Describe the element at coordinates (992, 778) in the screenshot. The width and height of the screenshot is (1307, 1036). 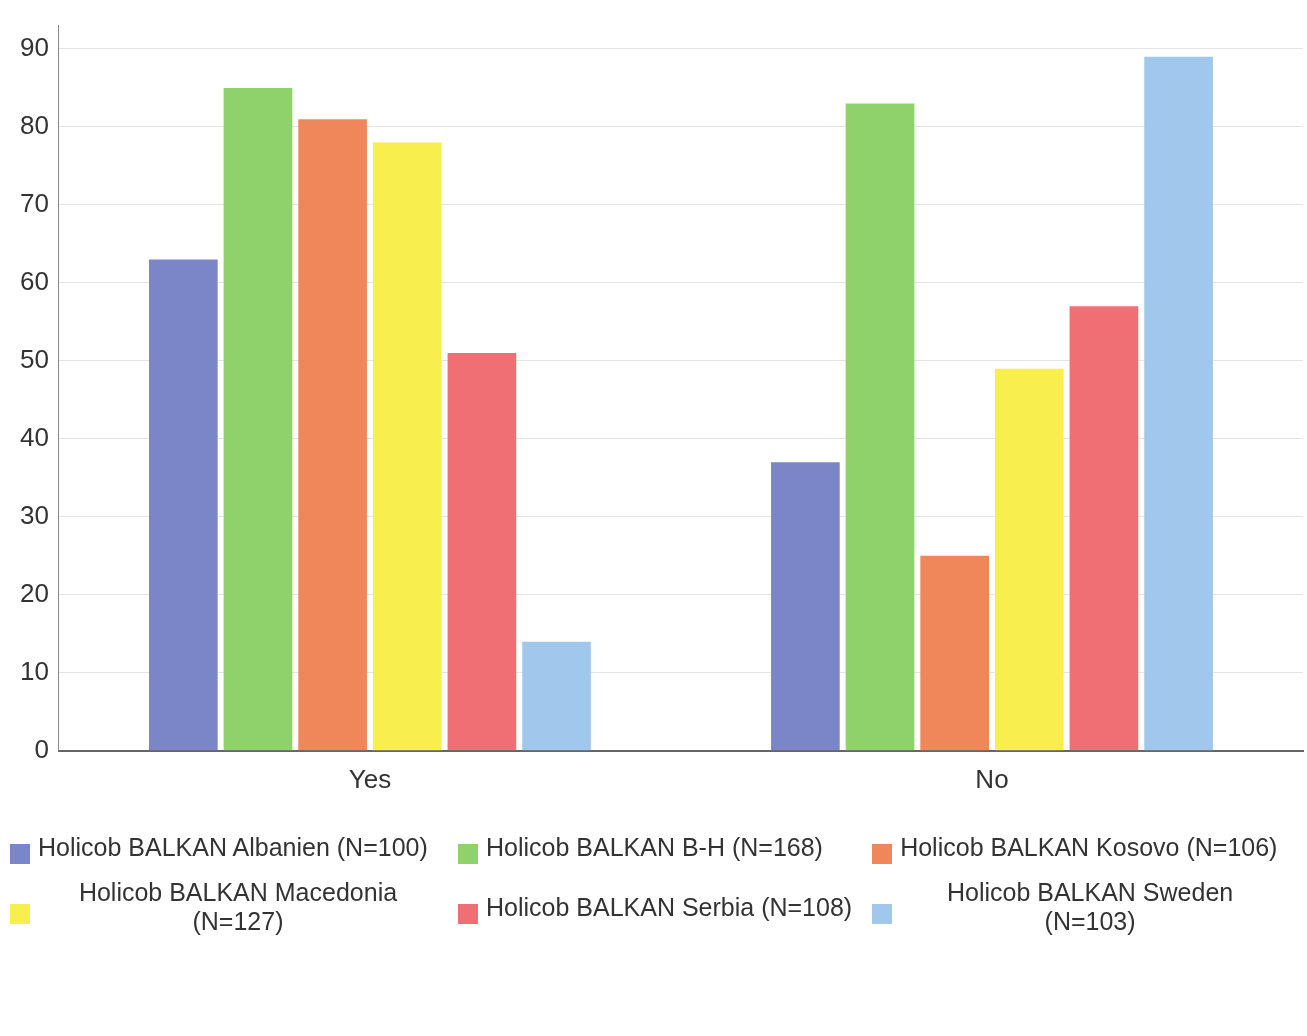
I see `x-tick-label: No` at that location.